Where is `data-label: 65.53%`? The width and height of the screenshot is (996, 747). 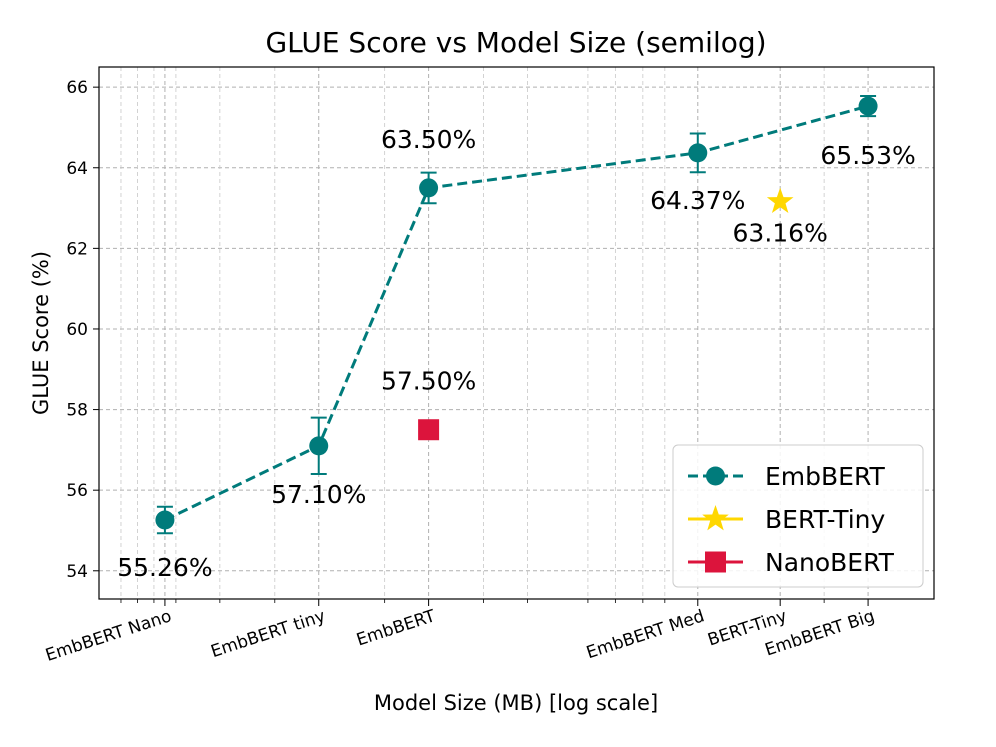 data-label: 65.53% is located at coordinates (867, 155).